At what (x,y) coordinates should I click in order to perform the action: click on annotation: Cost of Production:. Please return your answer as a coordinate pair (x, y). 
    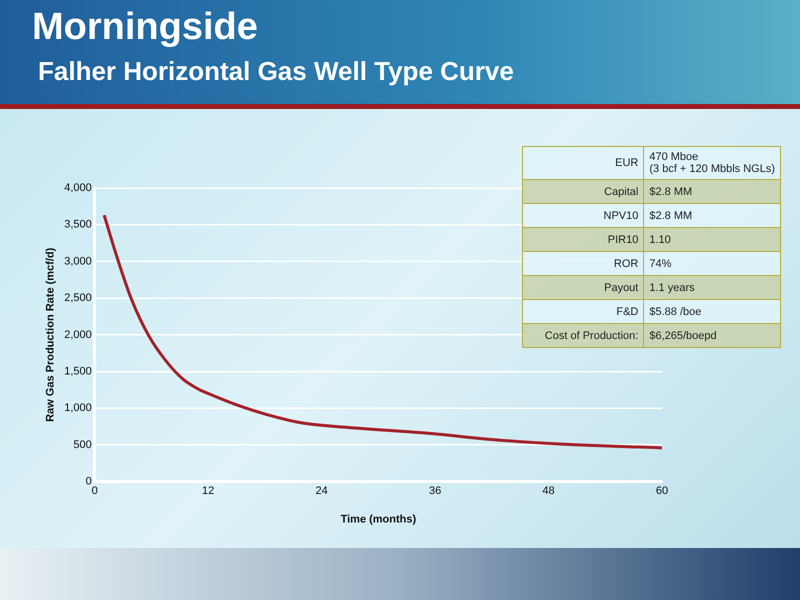
    Looking at the image, I should click on (583, 336).